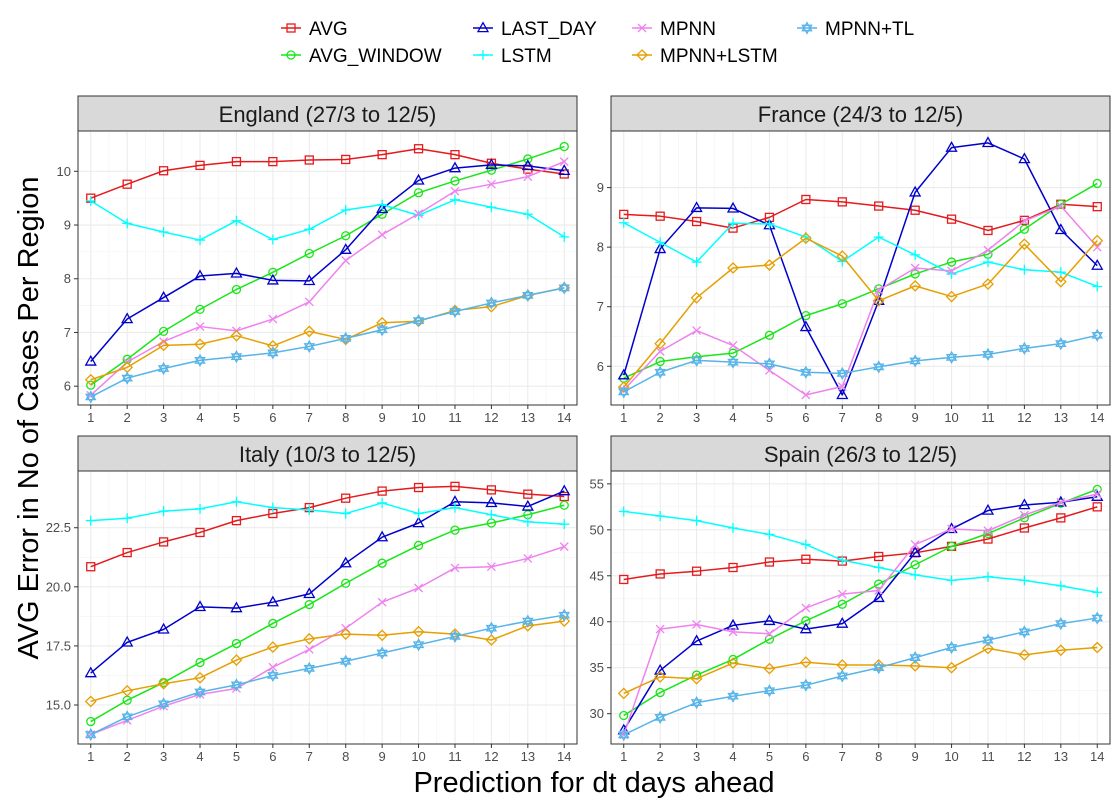  Describe the element at coordinates (327, 454) in the screenshot. I see `panel-title: Italy (10/3 to 12/5)` at that location.